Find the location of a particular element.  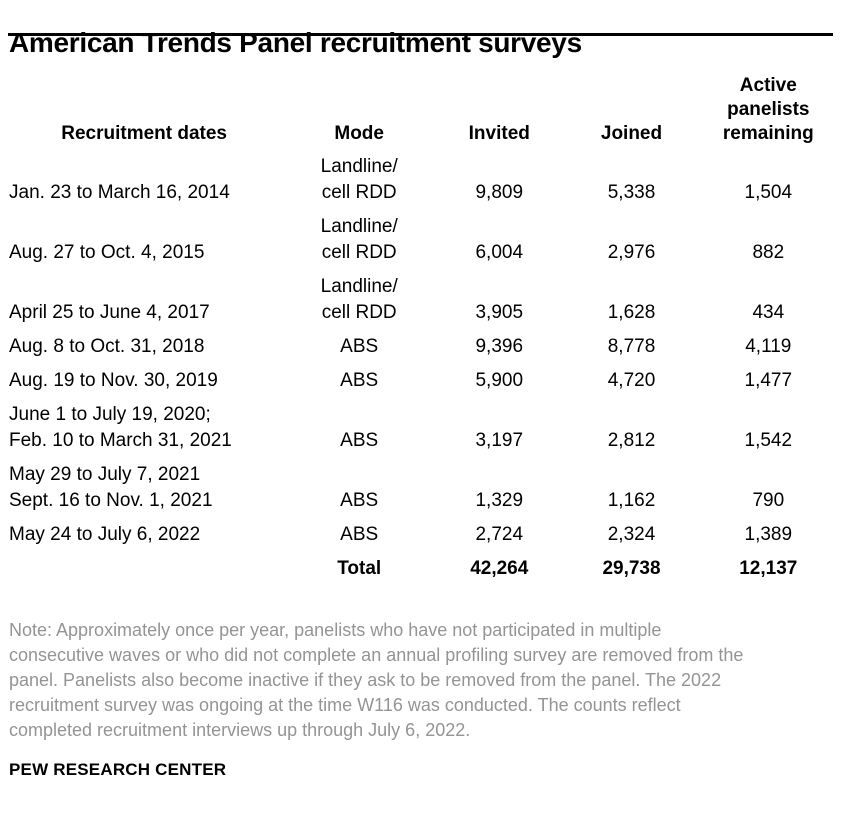

dates-cell: April 25 to June 4, 2017 is located at coordinates (109, 312).